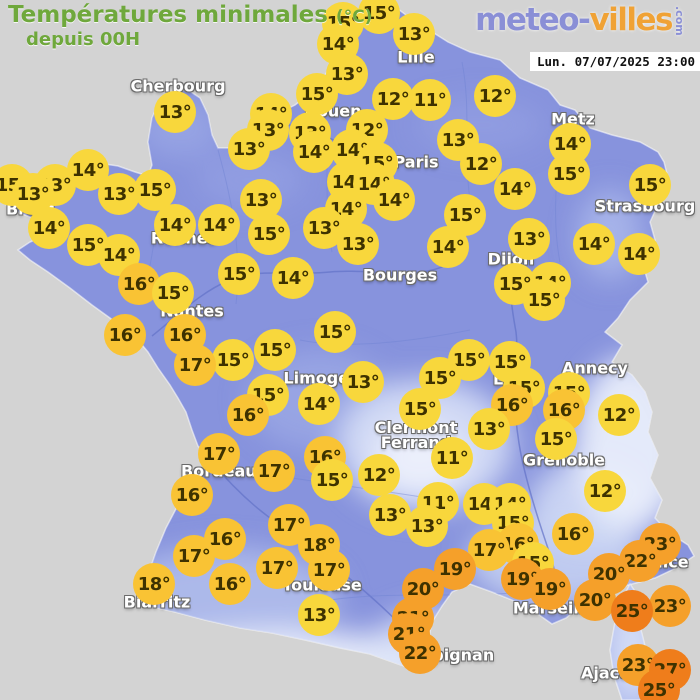 This screenshot has height=700, width=700. What do you see at coordinates (354, 17) in the screenshot?
I see `title-unit: (°C)` at bounding box center [354, 17].